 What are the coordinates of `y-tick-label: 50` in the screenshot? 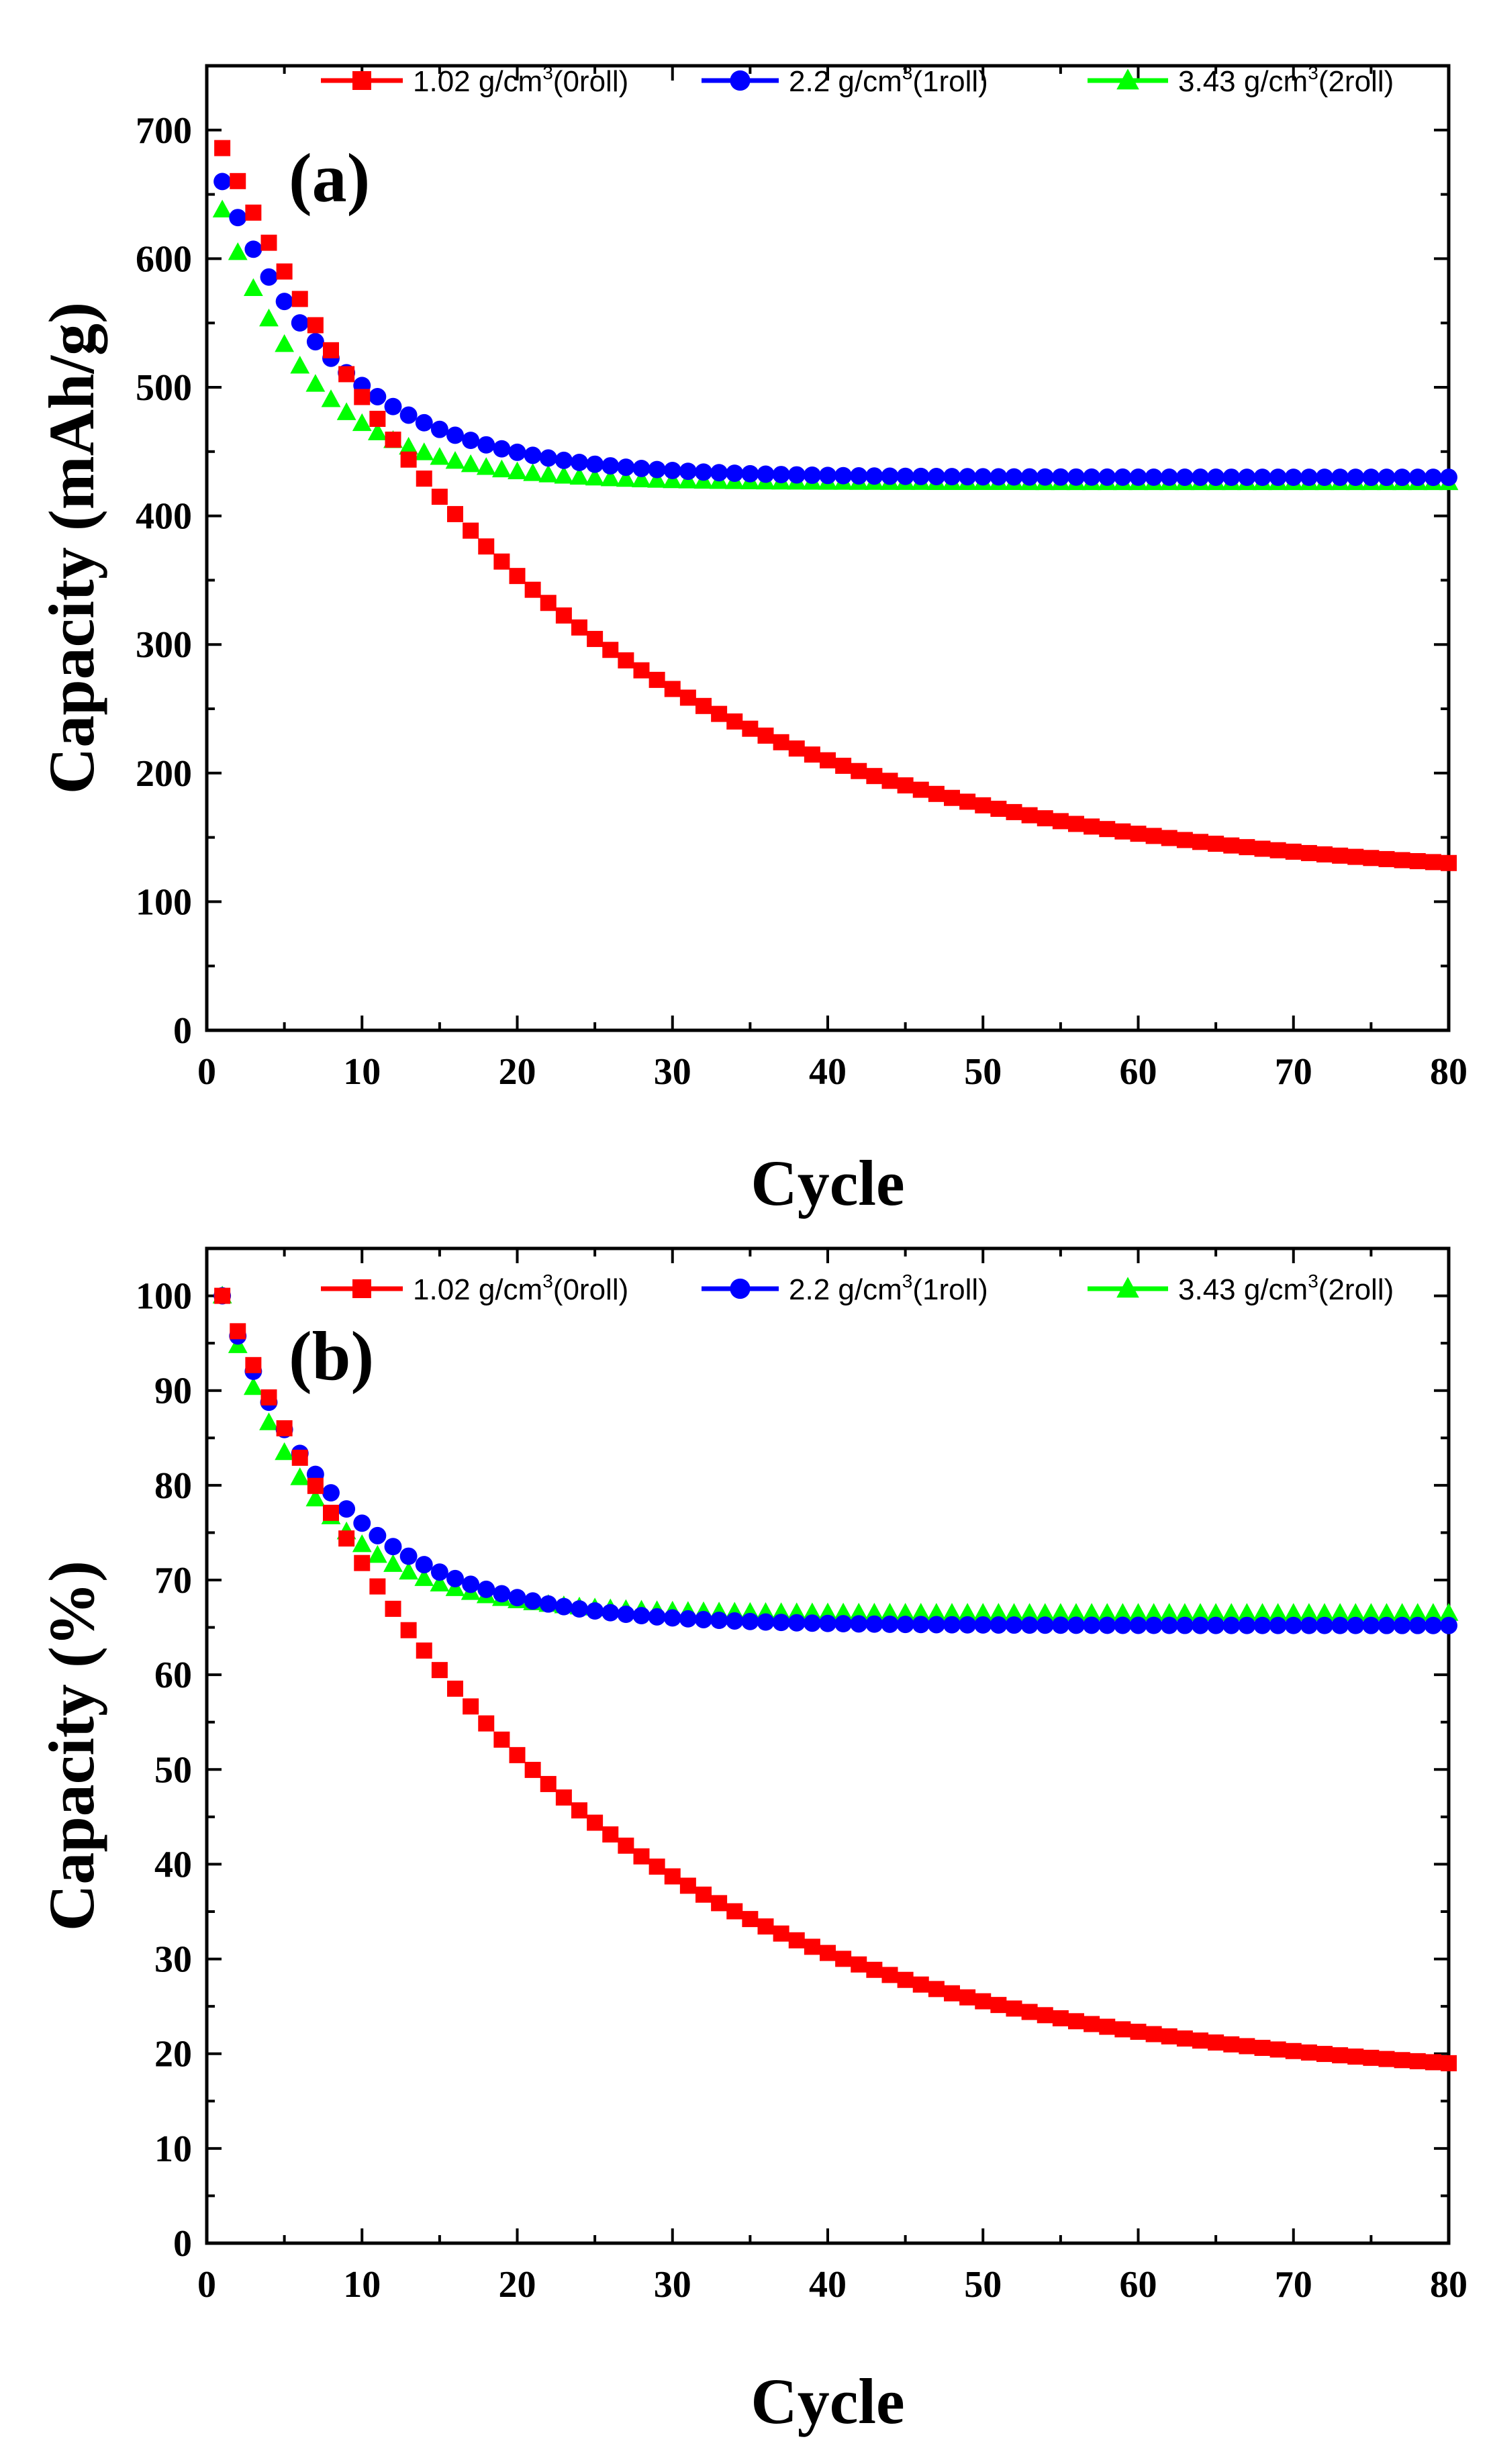 It's located at (173, 1770).